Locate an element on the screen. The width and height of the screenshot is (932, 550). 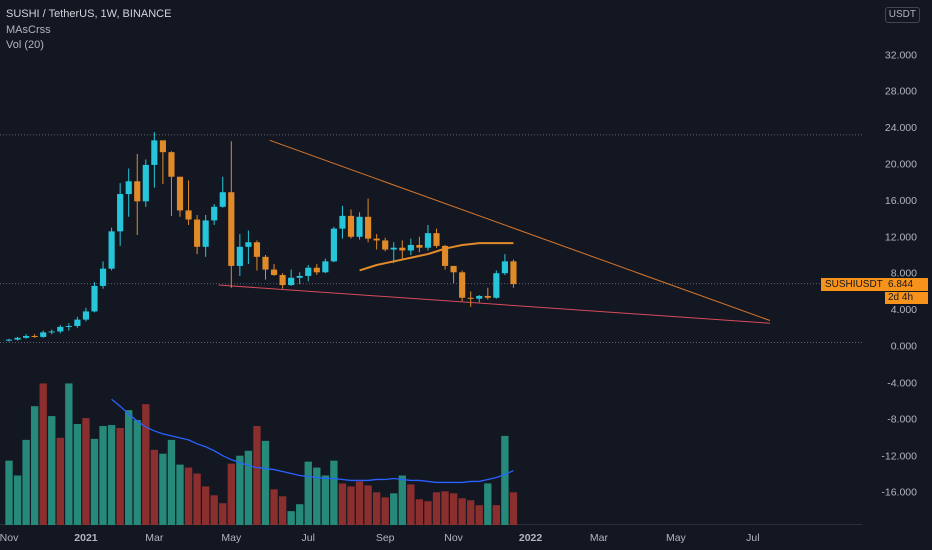
y-axis-tick-label: 8.000 is located at coordinates (904, 274).